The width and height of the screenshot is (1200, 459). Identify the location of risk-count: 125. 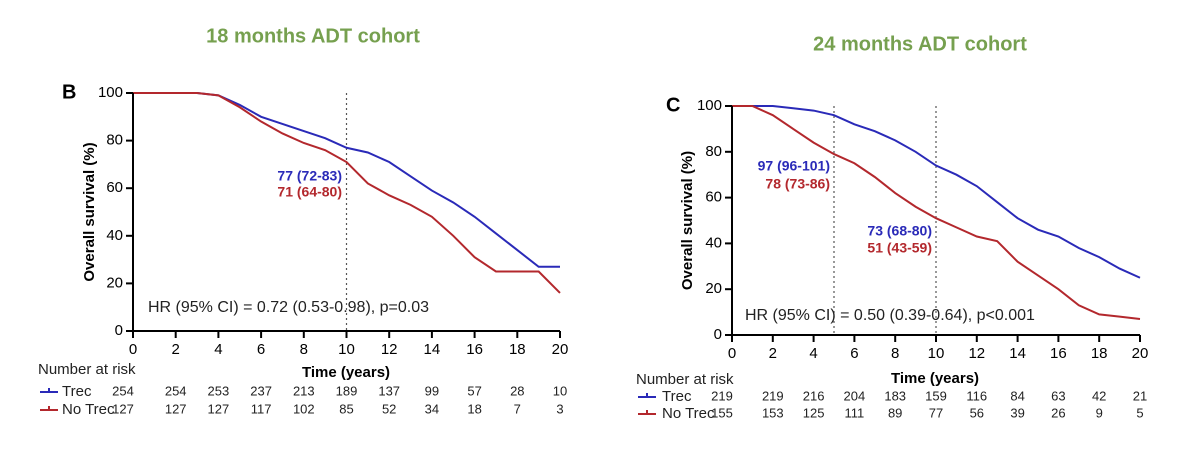
(814, 412).